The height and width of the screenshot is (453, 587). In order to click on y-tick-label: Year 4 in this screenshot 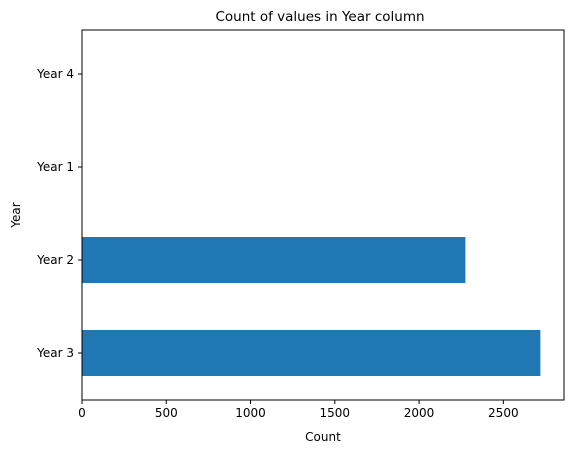, I will do `click(55, 74)`.